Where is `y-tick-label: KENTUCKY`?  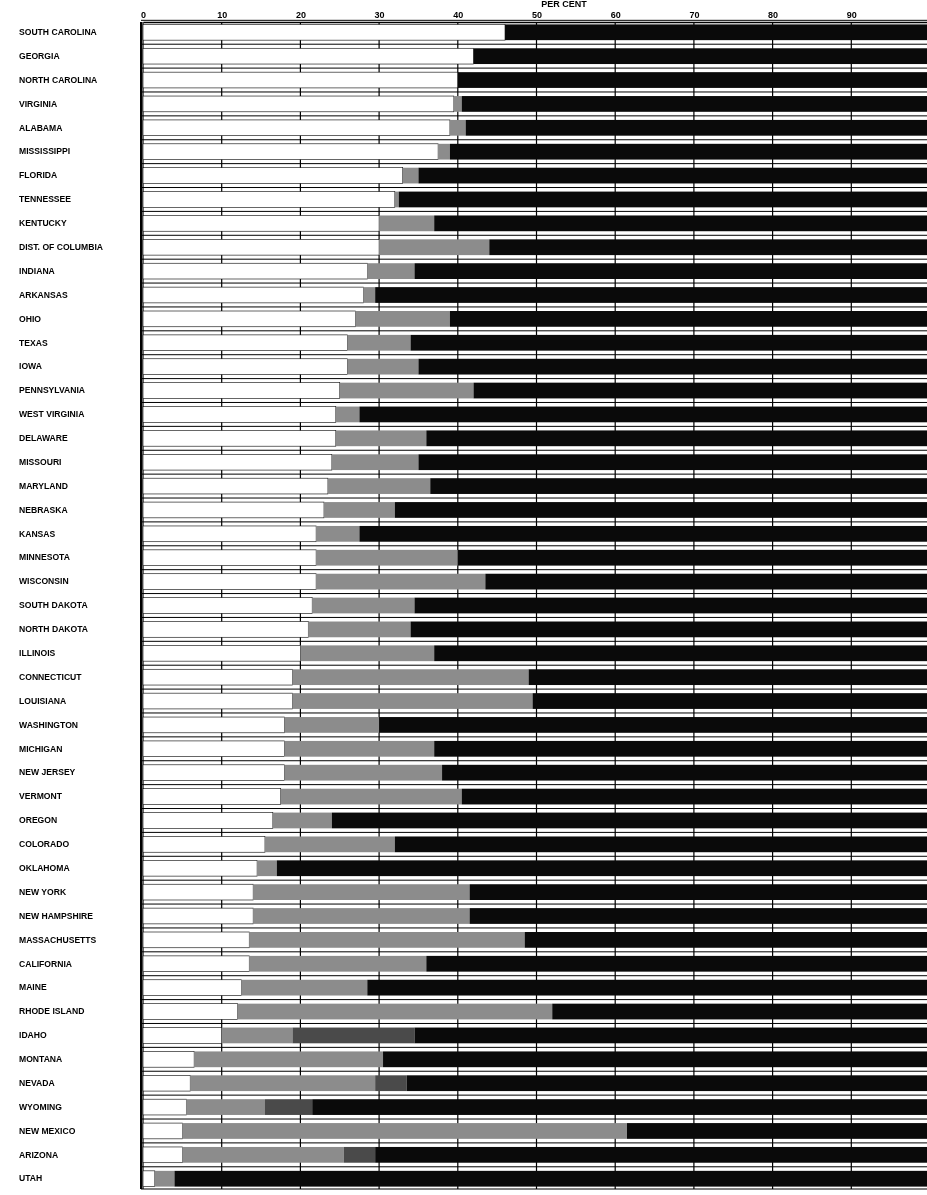
y-tick-label: KENTUCKY is located at coordinates (43, 223).